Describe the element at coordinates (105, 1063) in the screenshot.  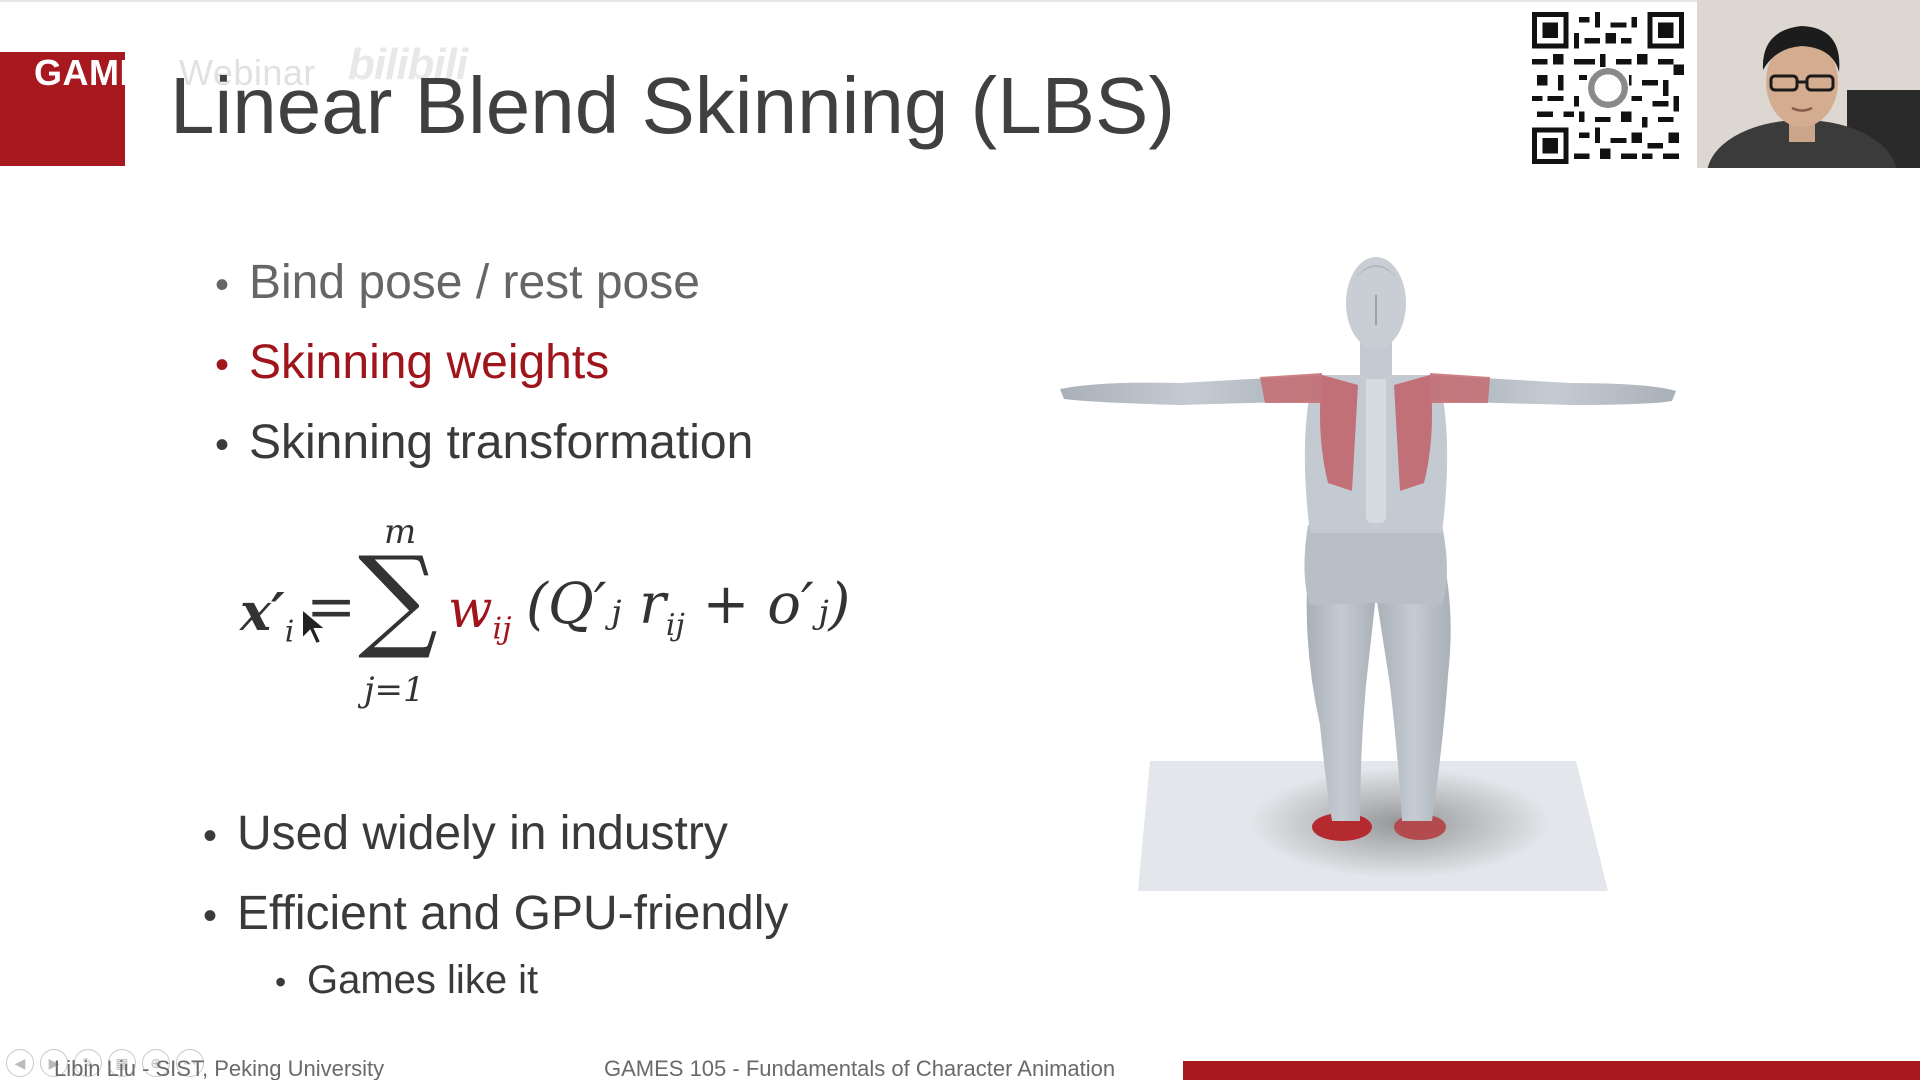
I see `slideshow-controls: ◀ ▶ ✎ ▦ ⊕ ⋯` at that location.